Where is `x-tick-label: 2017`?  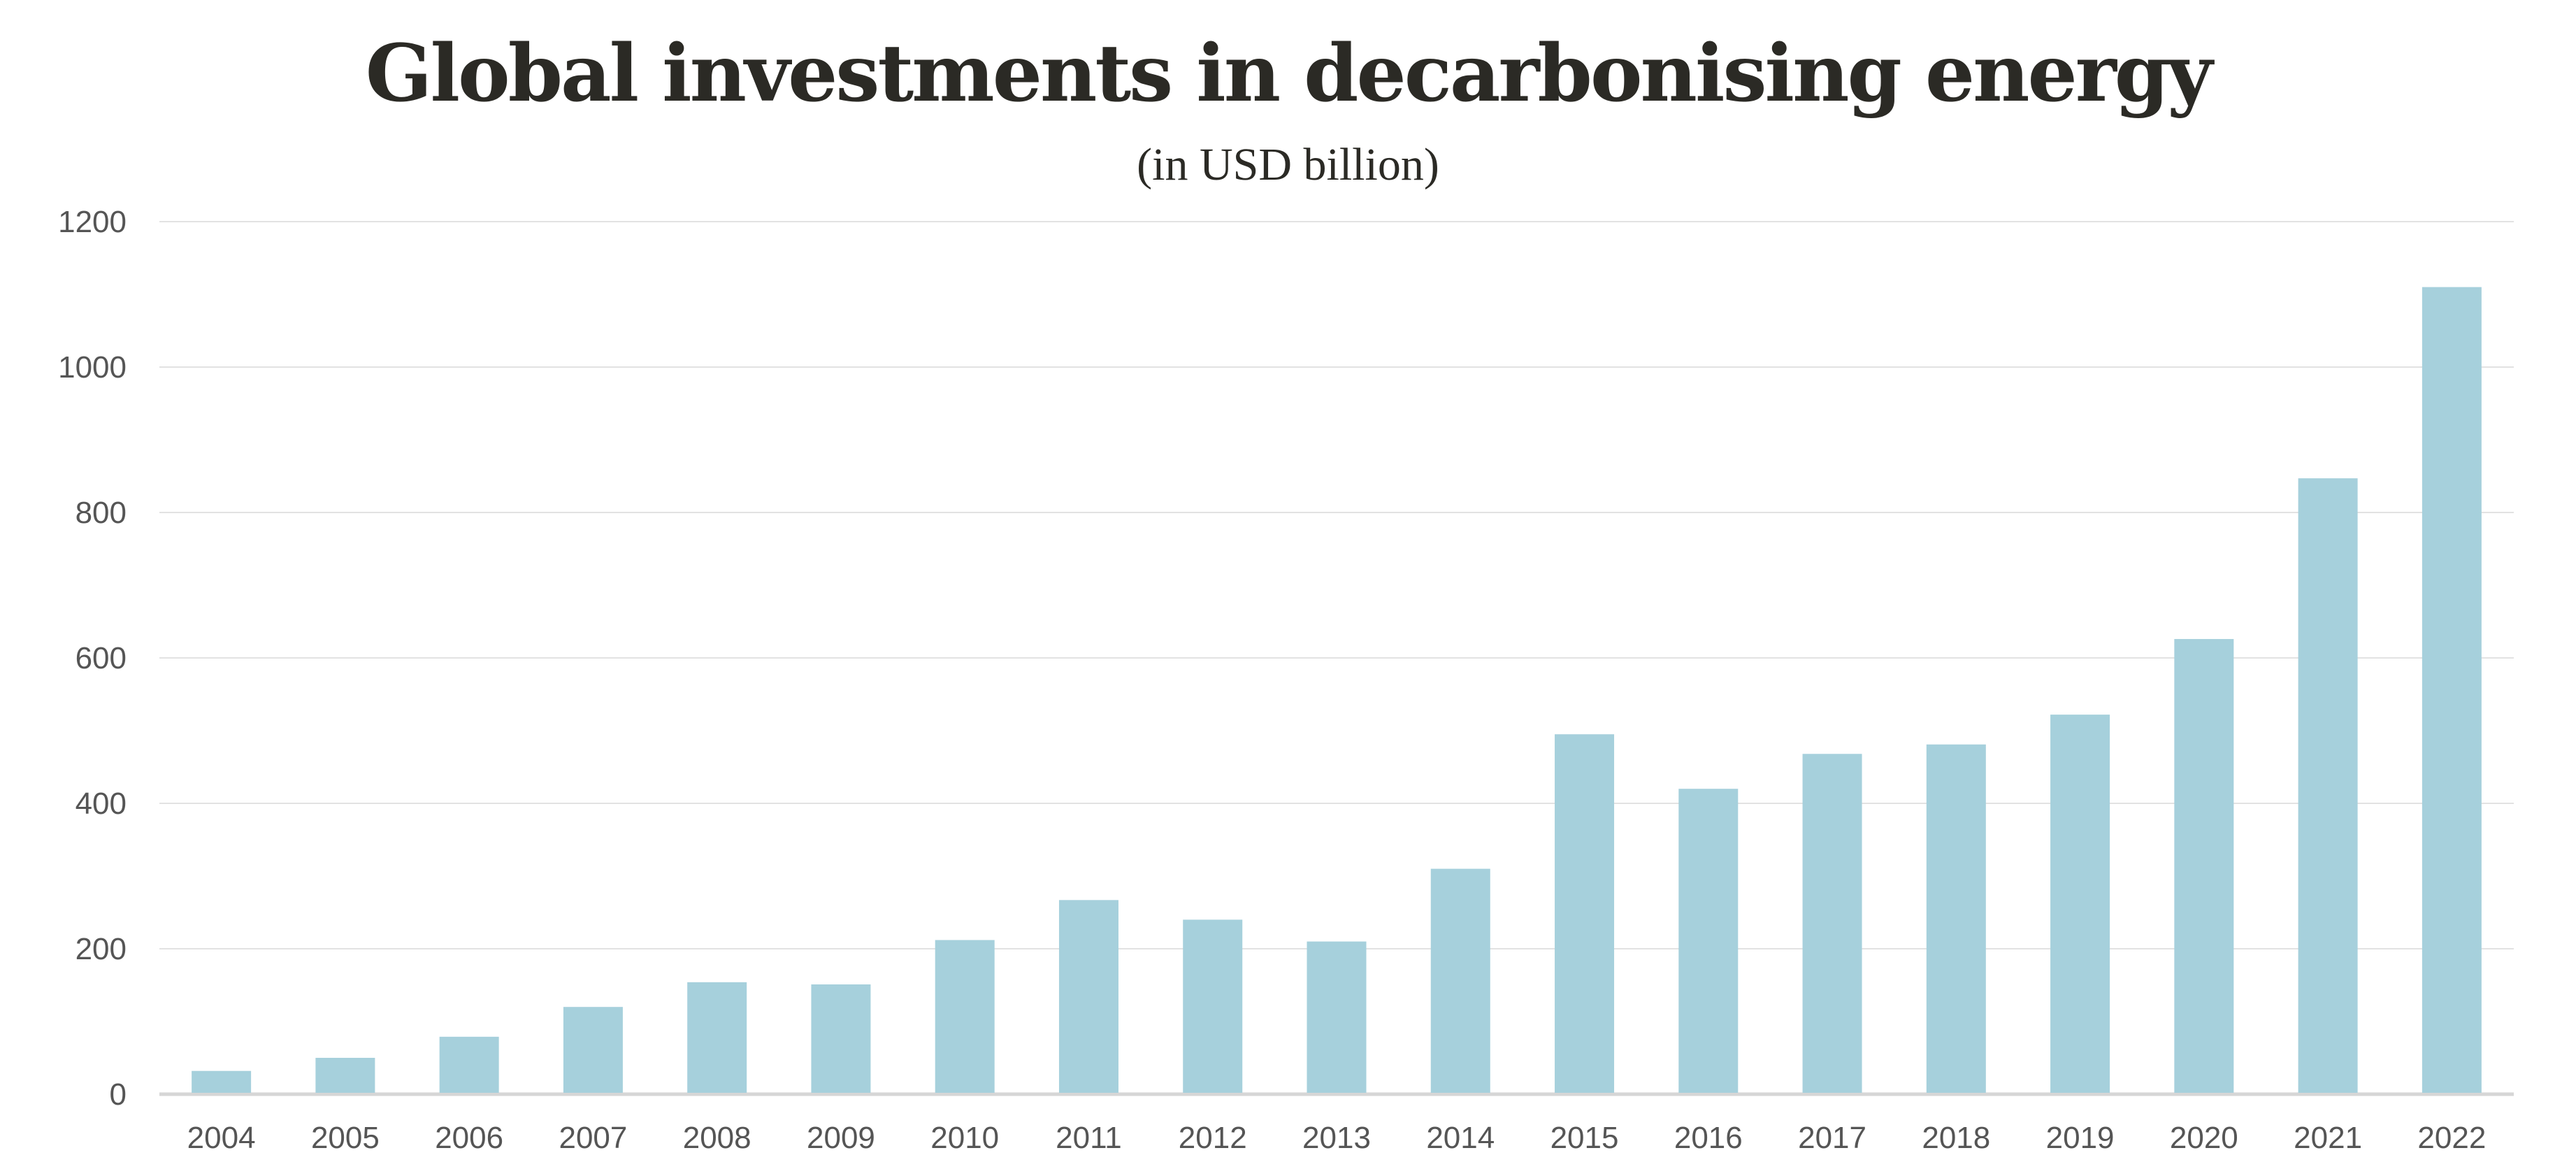 x-tick-label: 2017 is located at coordinates (1832, 1138).